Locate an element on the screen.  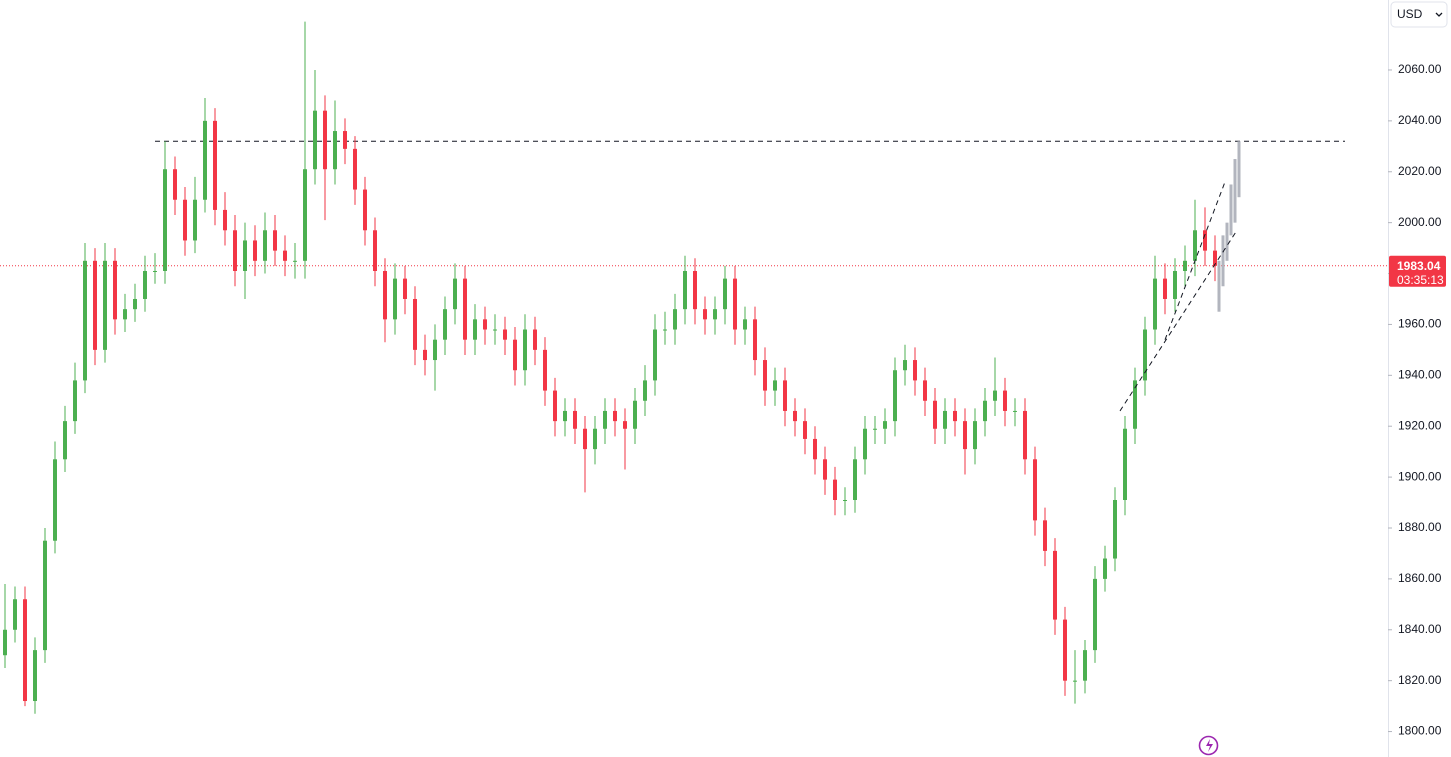
y-tick-label: 1820.00 is located at coordinates (1420, 680).